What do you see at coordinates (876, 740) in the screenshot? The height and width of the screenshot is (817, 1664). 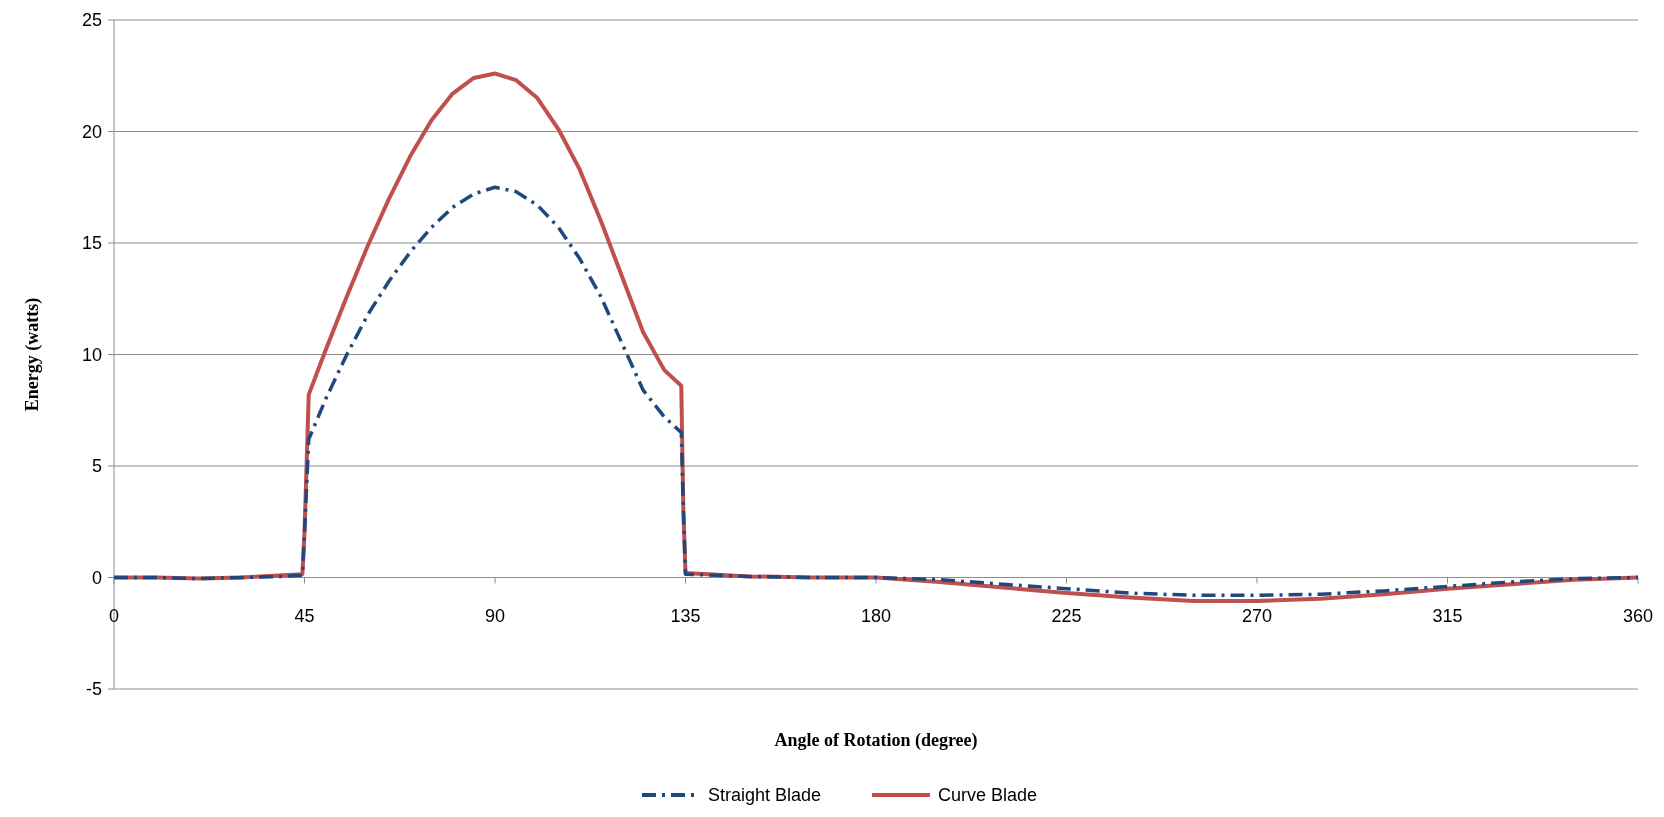 I see `x-axis-title: Angle of Rotation (degree)` at bounding box center [876, 740].